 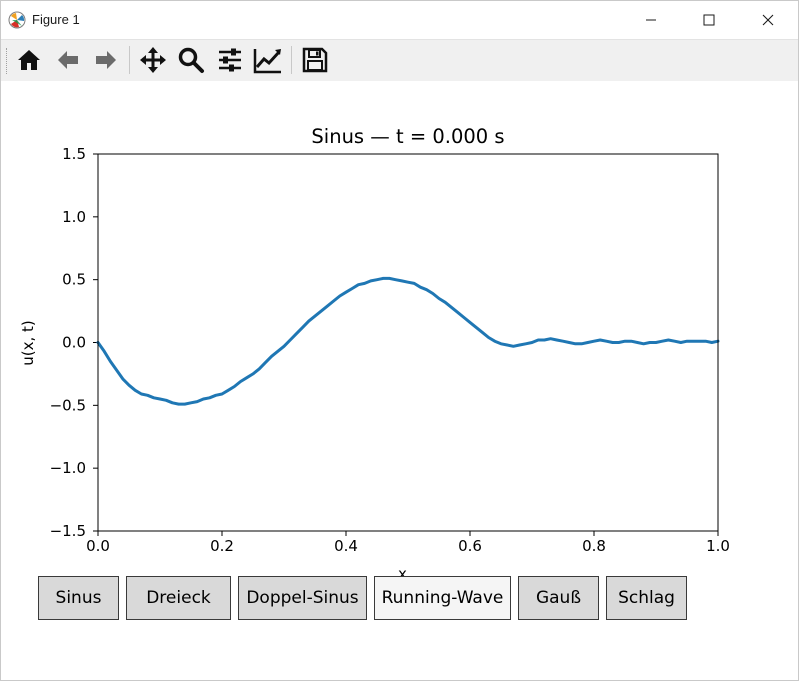 I want to click on x-tick-label: 0.0, so click(x=98, y=546).